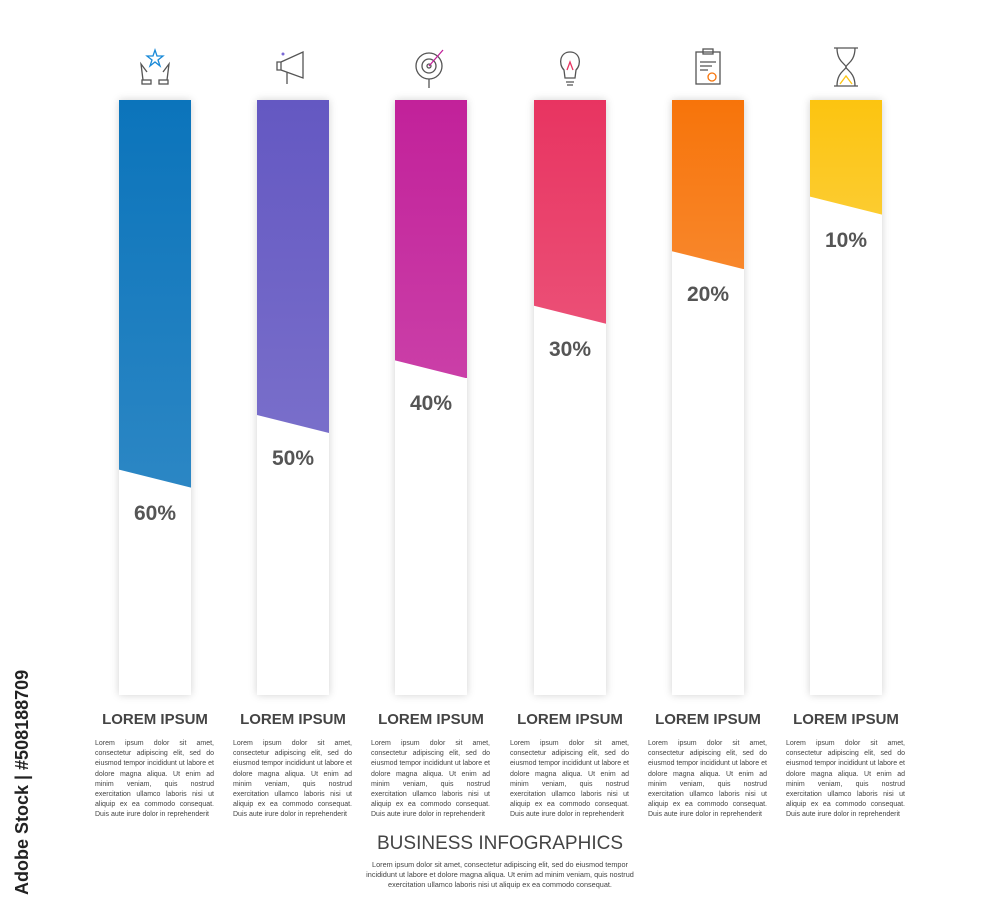 The width and height of the screenshot is (1000, 909). I want to click on target-icon, so click(431, 65).